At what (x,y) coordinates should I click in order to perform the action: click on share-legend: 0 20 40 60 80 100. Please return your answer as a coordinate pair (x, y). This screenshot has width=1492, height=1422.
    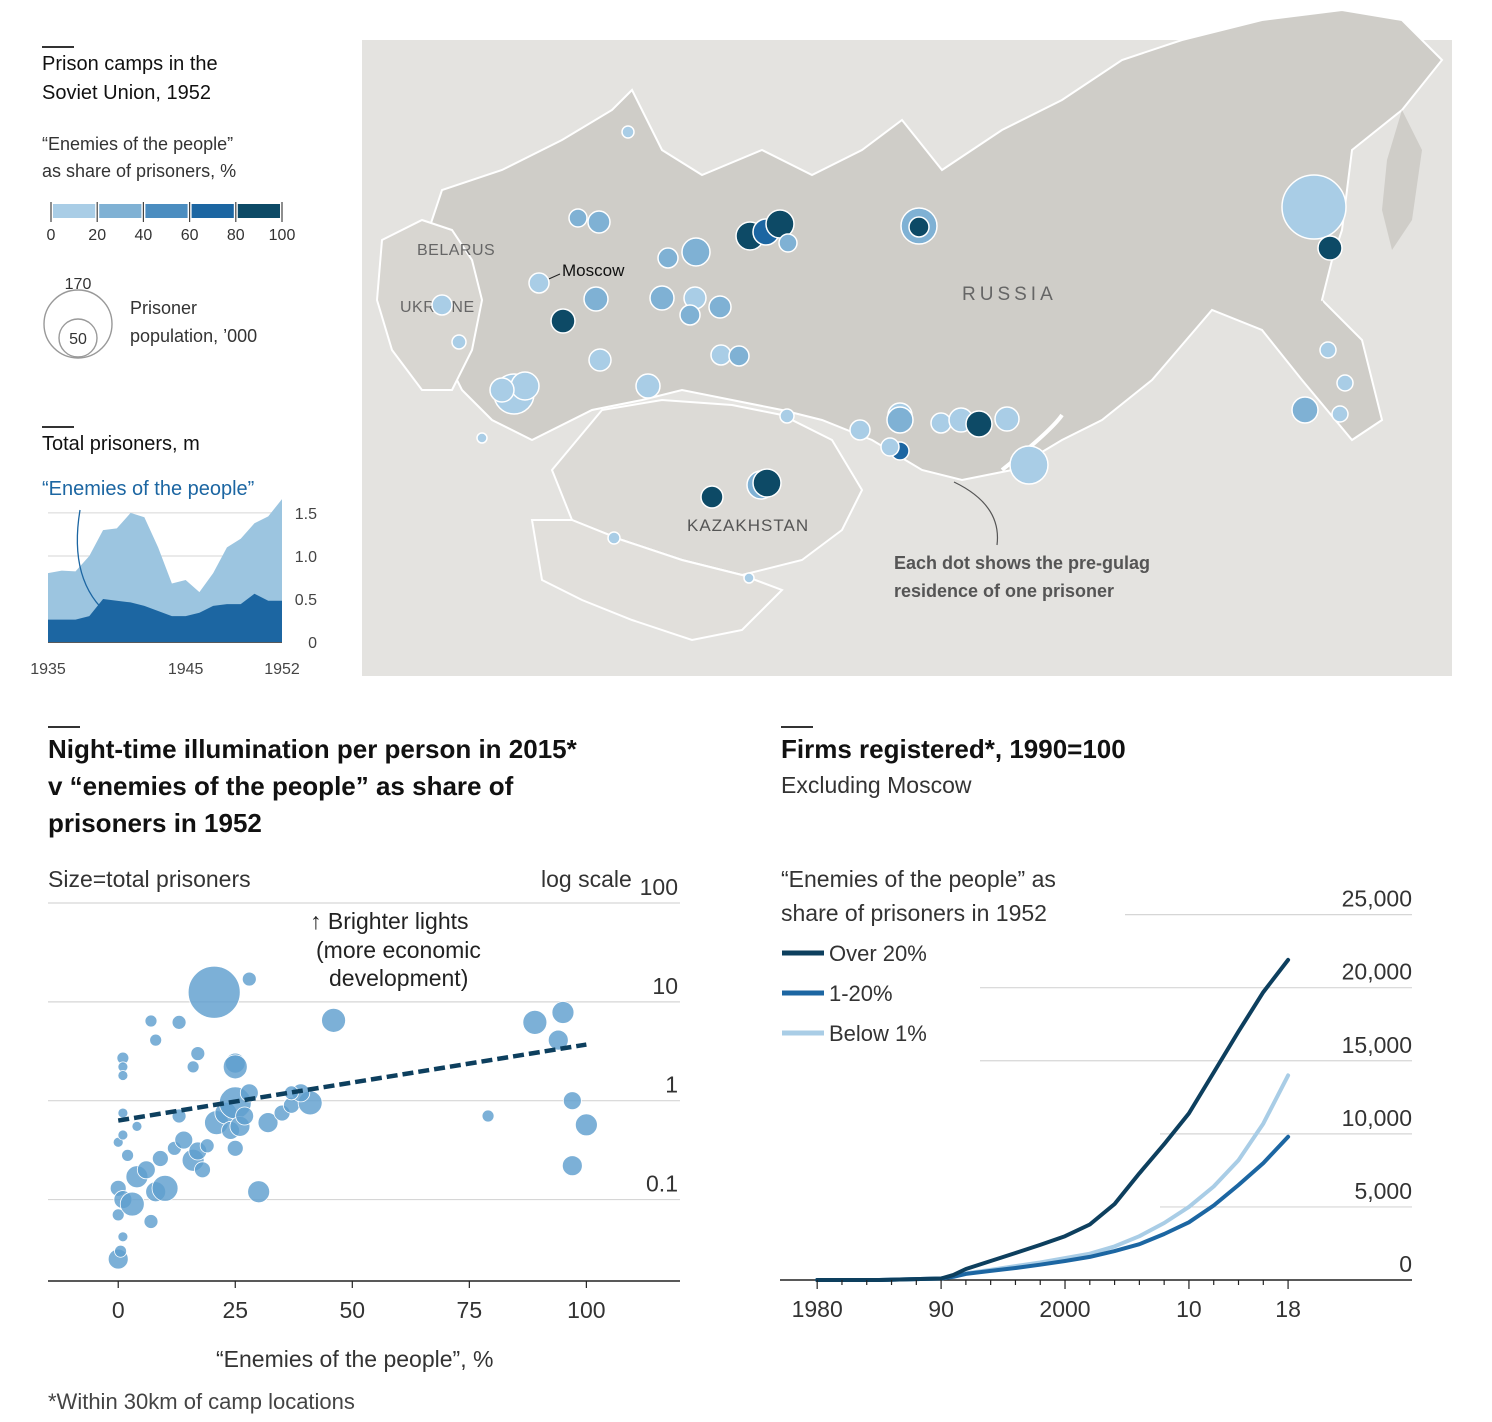
    Looking at the image, I should click on (171, 223).